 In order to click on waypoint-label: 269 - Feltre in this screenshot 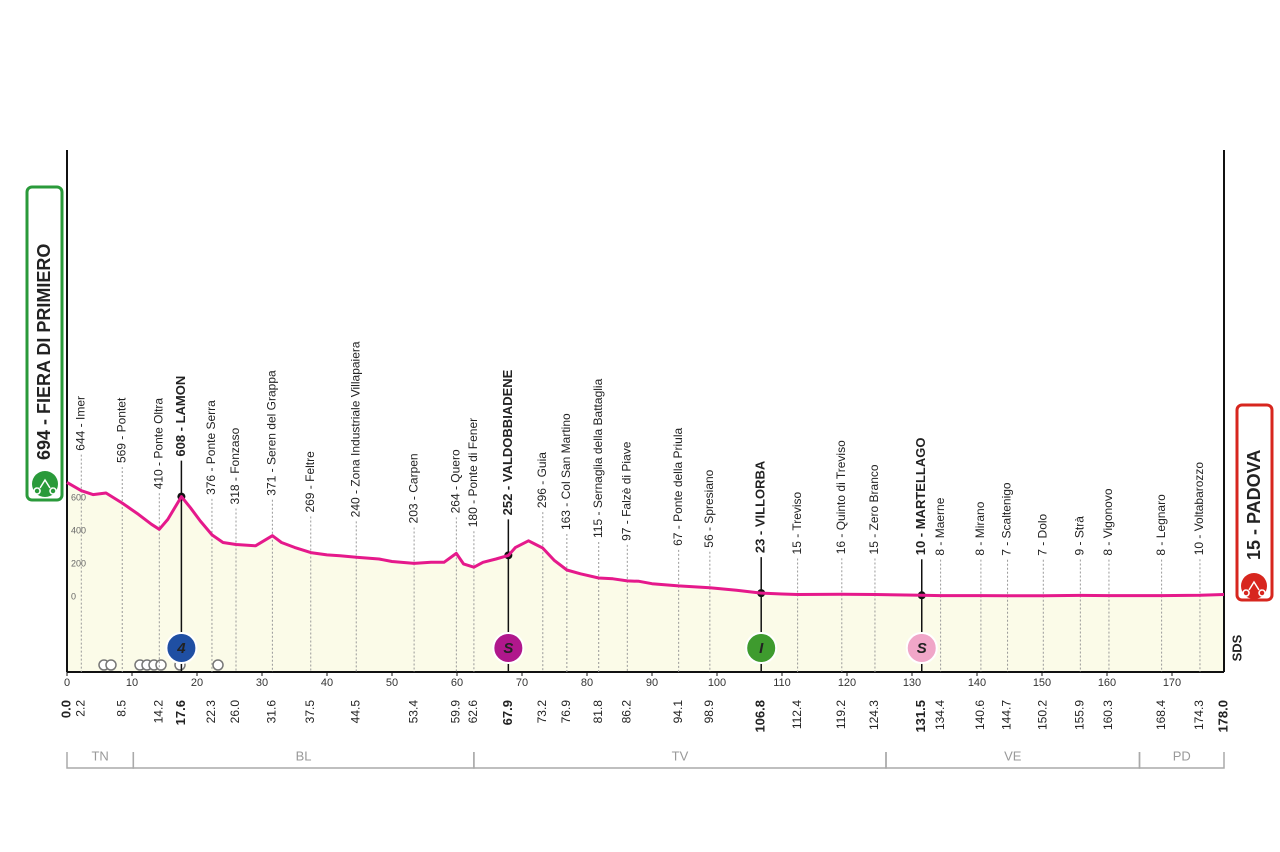, I will do `click(310, 482)`.